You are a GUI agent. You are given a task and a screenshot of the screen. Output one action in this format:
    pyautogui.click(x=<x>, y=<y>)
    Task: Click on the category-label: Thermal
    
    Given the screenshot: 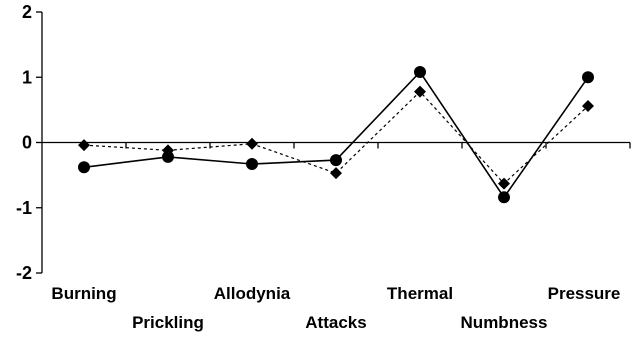 What is the action you would take?
    pyautogui.click(x=420, y=293)
    